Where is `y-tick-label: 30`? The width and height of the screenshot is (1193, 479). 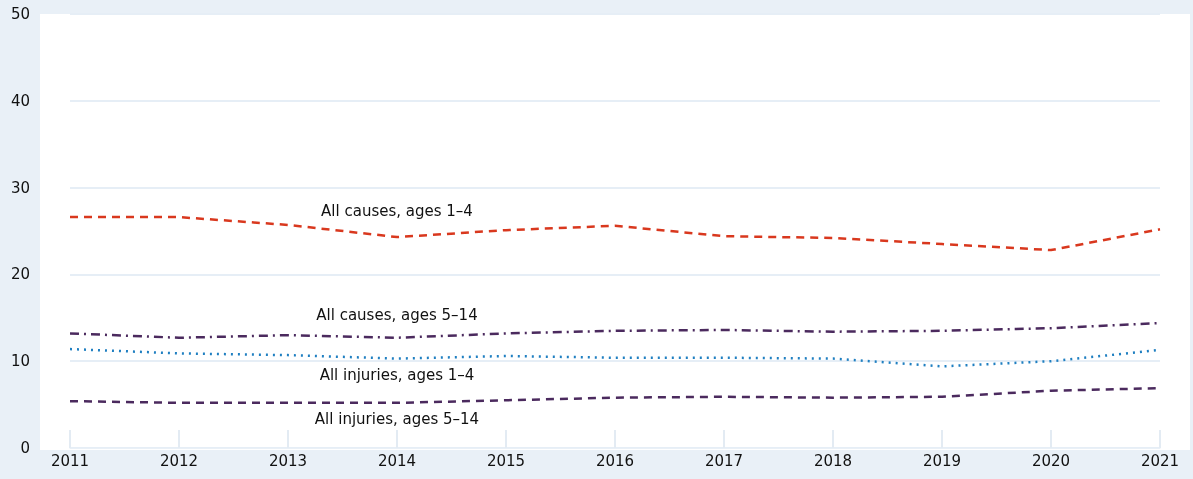
y-tick-label: 30 is located at coordinates (20, 187).